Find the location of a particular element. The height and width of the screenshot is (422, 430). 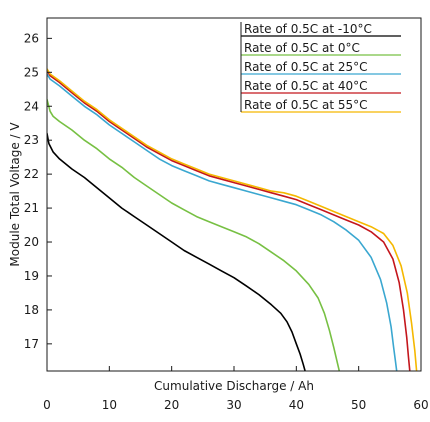

legend-label-3: Rate of 0.5C at 25°C is located at coordinates (306, 67).